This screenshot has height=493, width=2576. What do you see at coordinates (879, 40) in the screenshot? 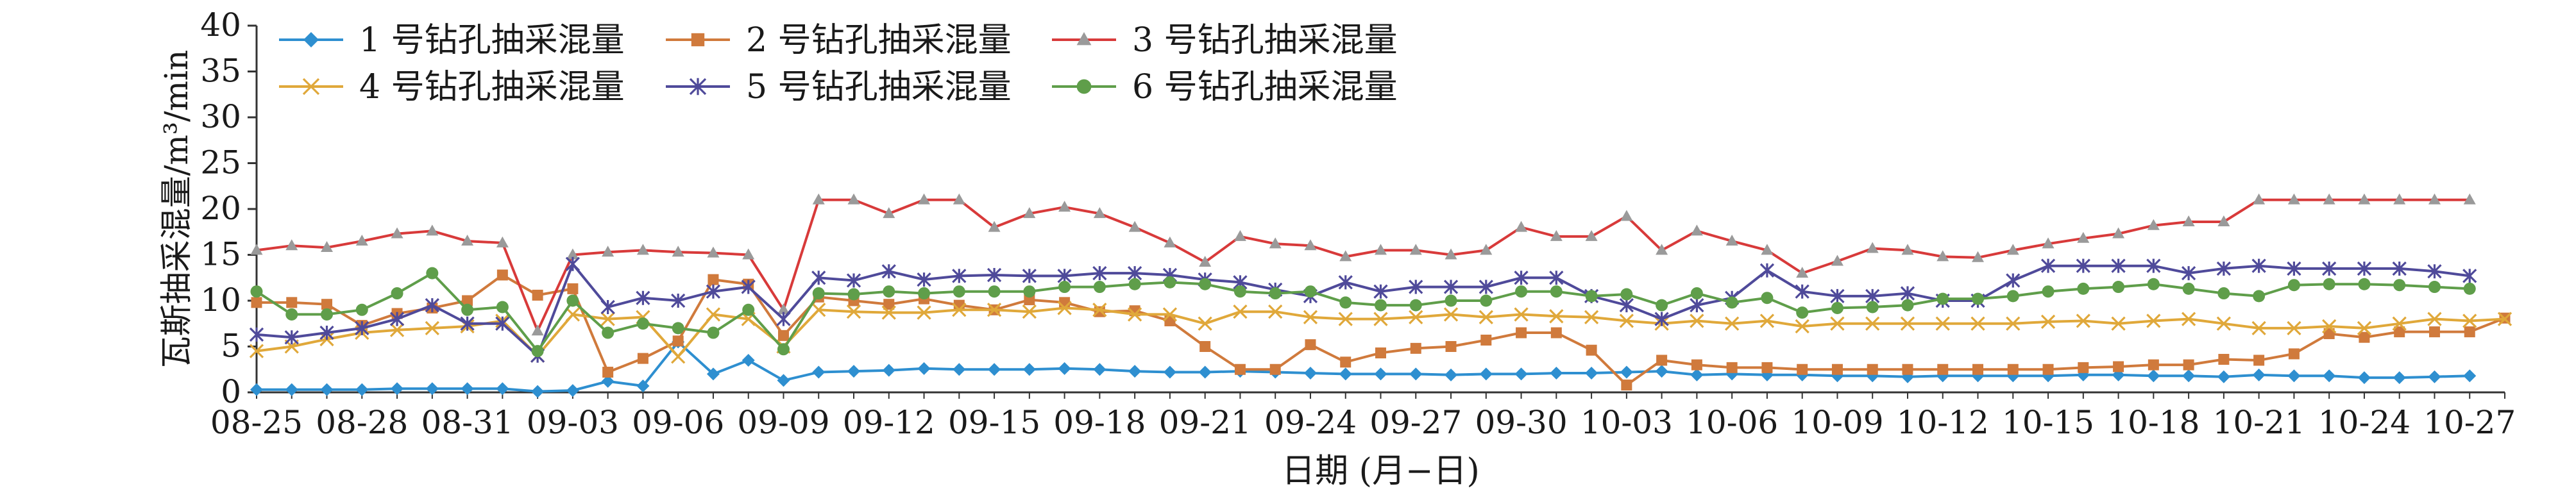
I see `legend-label: 2 号钻孔抽采混量` at bounding box center [879, 40].